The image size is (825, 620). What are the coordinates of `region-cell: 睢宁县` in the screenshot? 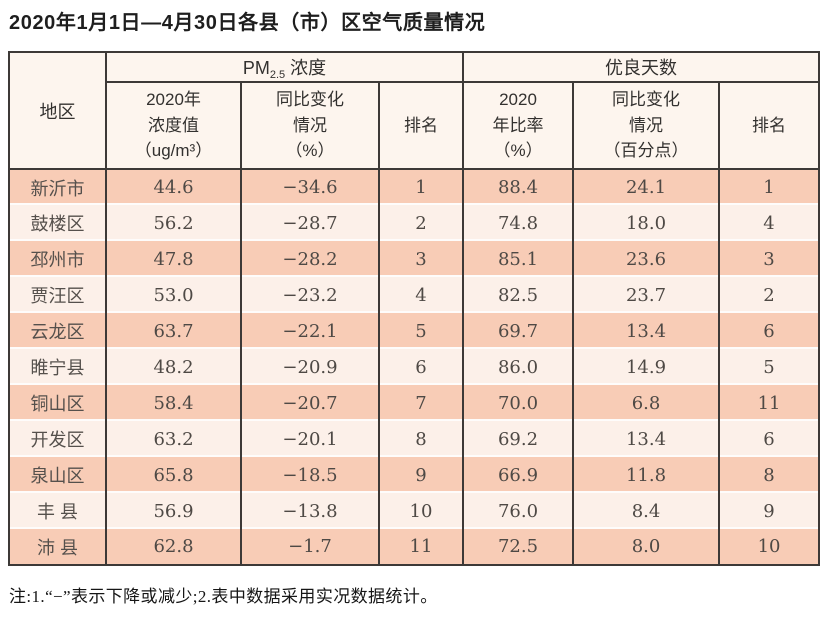 It's located at (57, 367).